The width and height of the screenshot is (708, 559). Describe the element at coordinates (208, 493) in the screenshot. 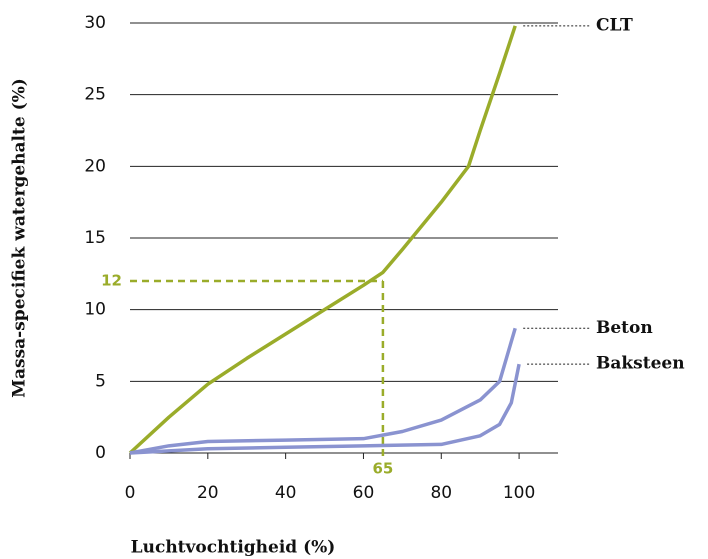

I see `x-tick-label: 20` at that location.